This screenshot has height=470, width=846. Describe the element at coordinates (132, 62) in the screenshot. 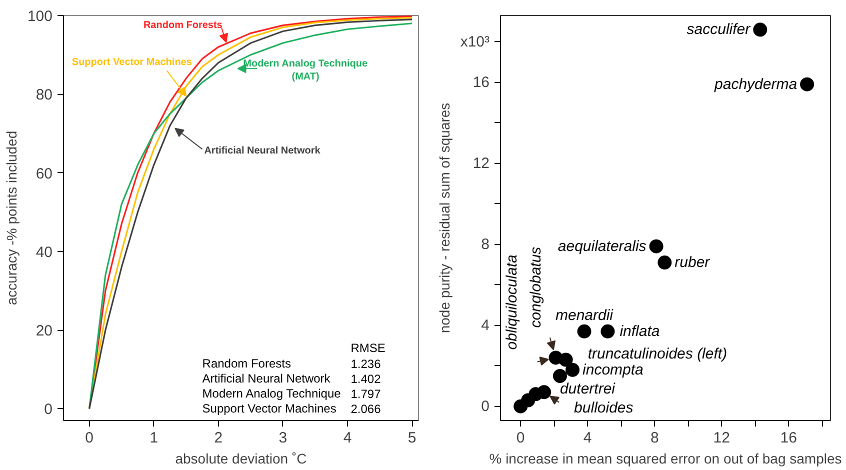

I see `series-label: Support Vector Machines` at that location.